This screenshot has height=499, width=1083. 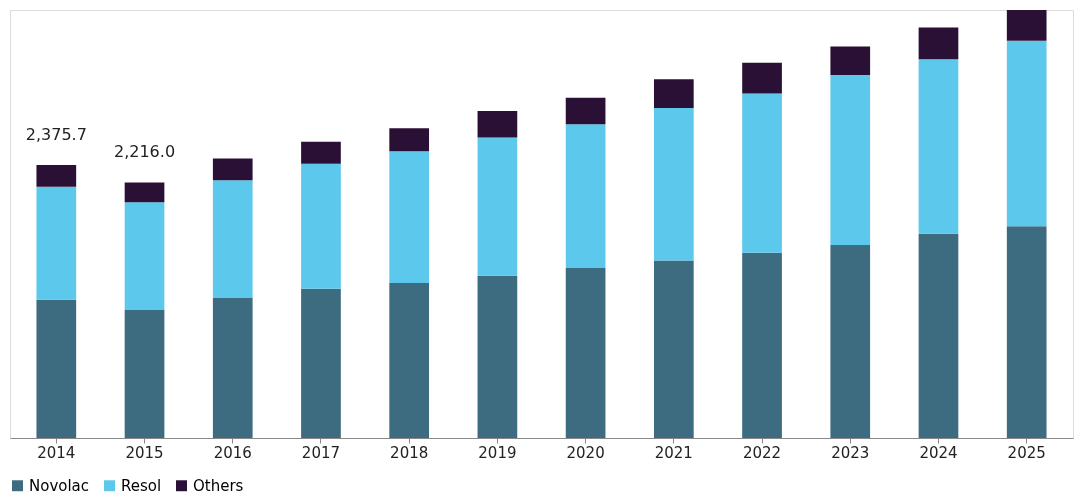 I want to click on x-tick-label: 2014, so click(x=56, y=452).